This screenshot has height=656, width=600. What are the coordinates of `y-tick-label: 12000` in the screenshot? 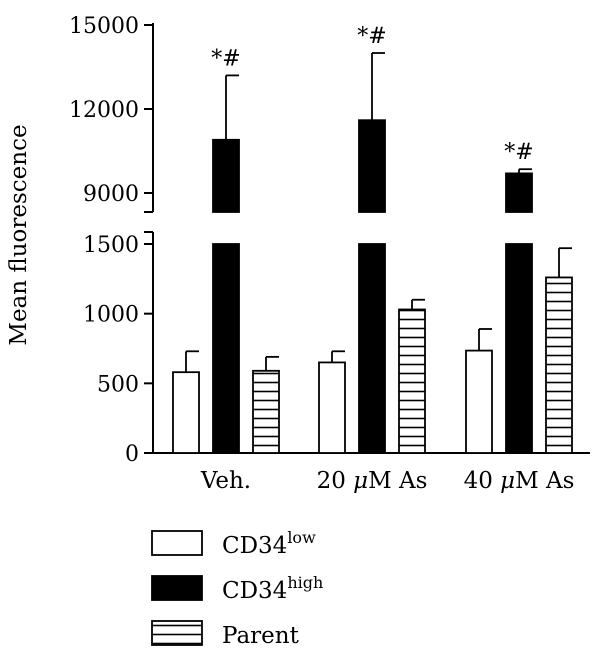 It's located at (104, 110).